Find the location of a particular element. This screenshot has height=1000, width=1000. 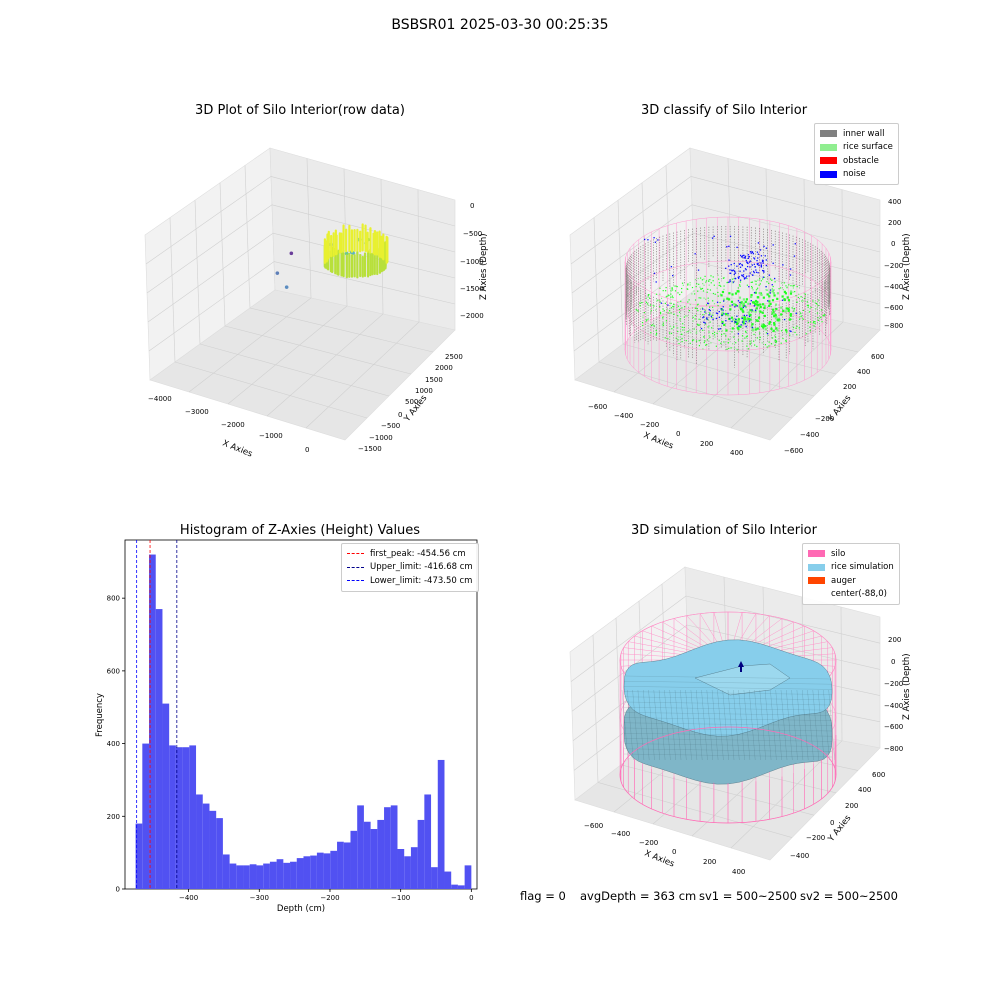

legend-label: center(-88,0) is located at coordinates (859, 594).